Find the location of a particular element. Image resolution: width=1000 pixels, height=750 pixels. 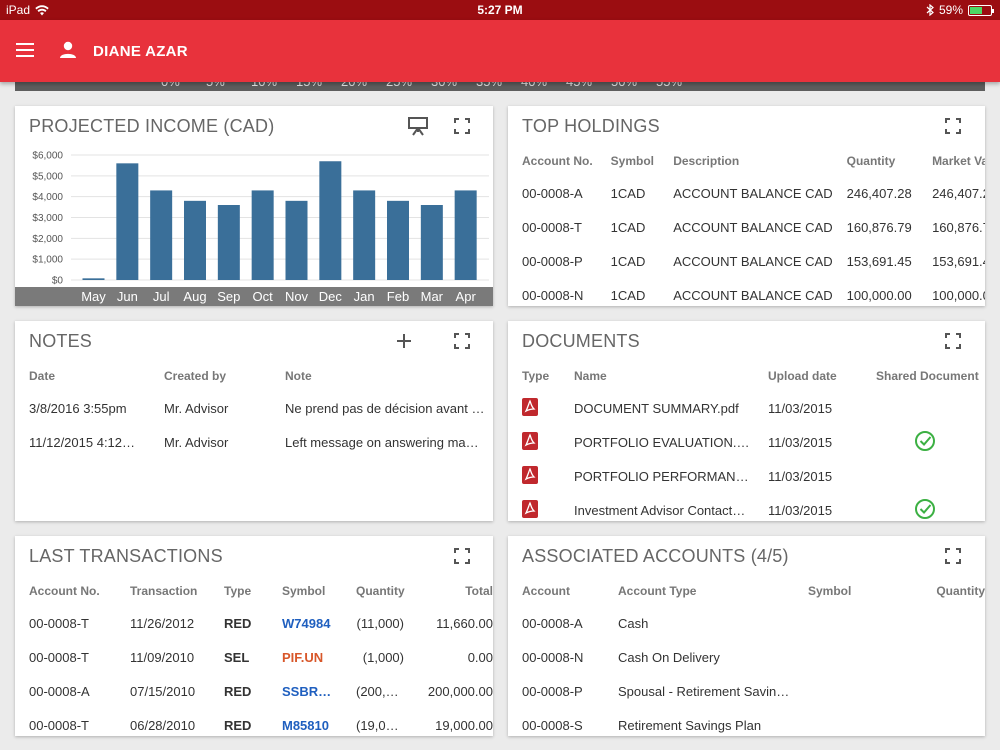

x-tick-label: Jun is located at coordinates (127, 296).